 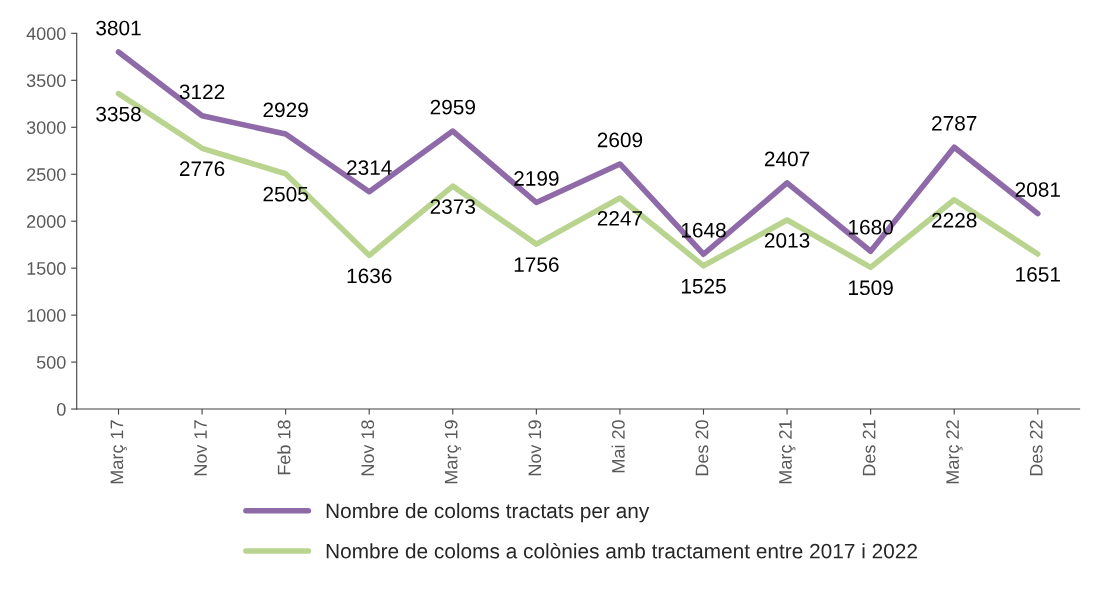 What do you see at coordinates (118, 114) in the screenshot?
I see `data-label: 3358` at bounding box center [118, 114].